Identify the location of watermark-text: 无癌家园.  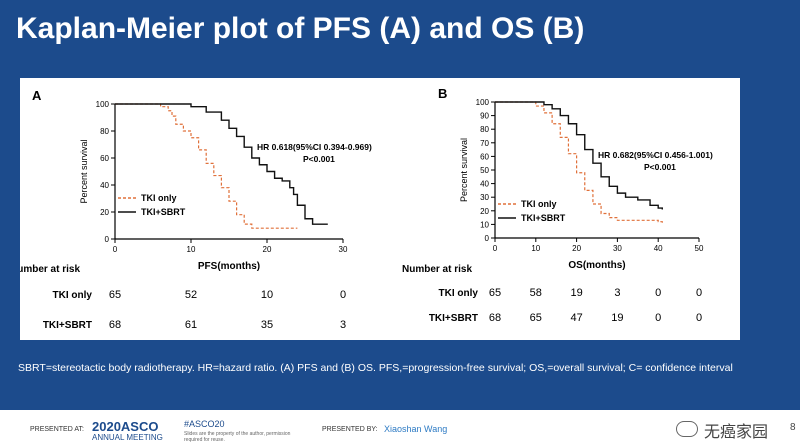
(736, 432).